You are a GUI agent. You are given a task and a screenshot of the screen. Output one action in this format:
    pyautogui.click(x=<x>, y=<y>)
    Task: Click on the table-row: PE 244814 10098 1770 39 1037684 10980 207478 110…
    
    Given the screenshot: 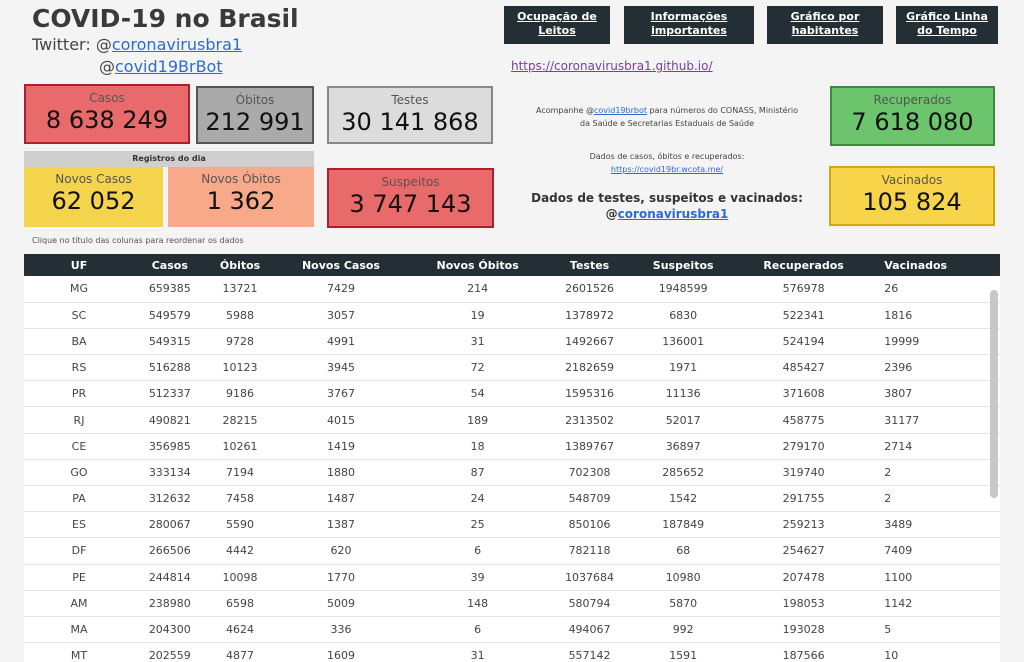 What is the action you would take?
    pyautogui.click(x=512, y=577)
    